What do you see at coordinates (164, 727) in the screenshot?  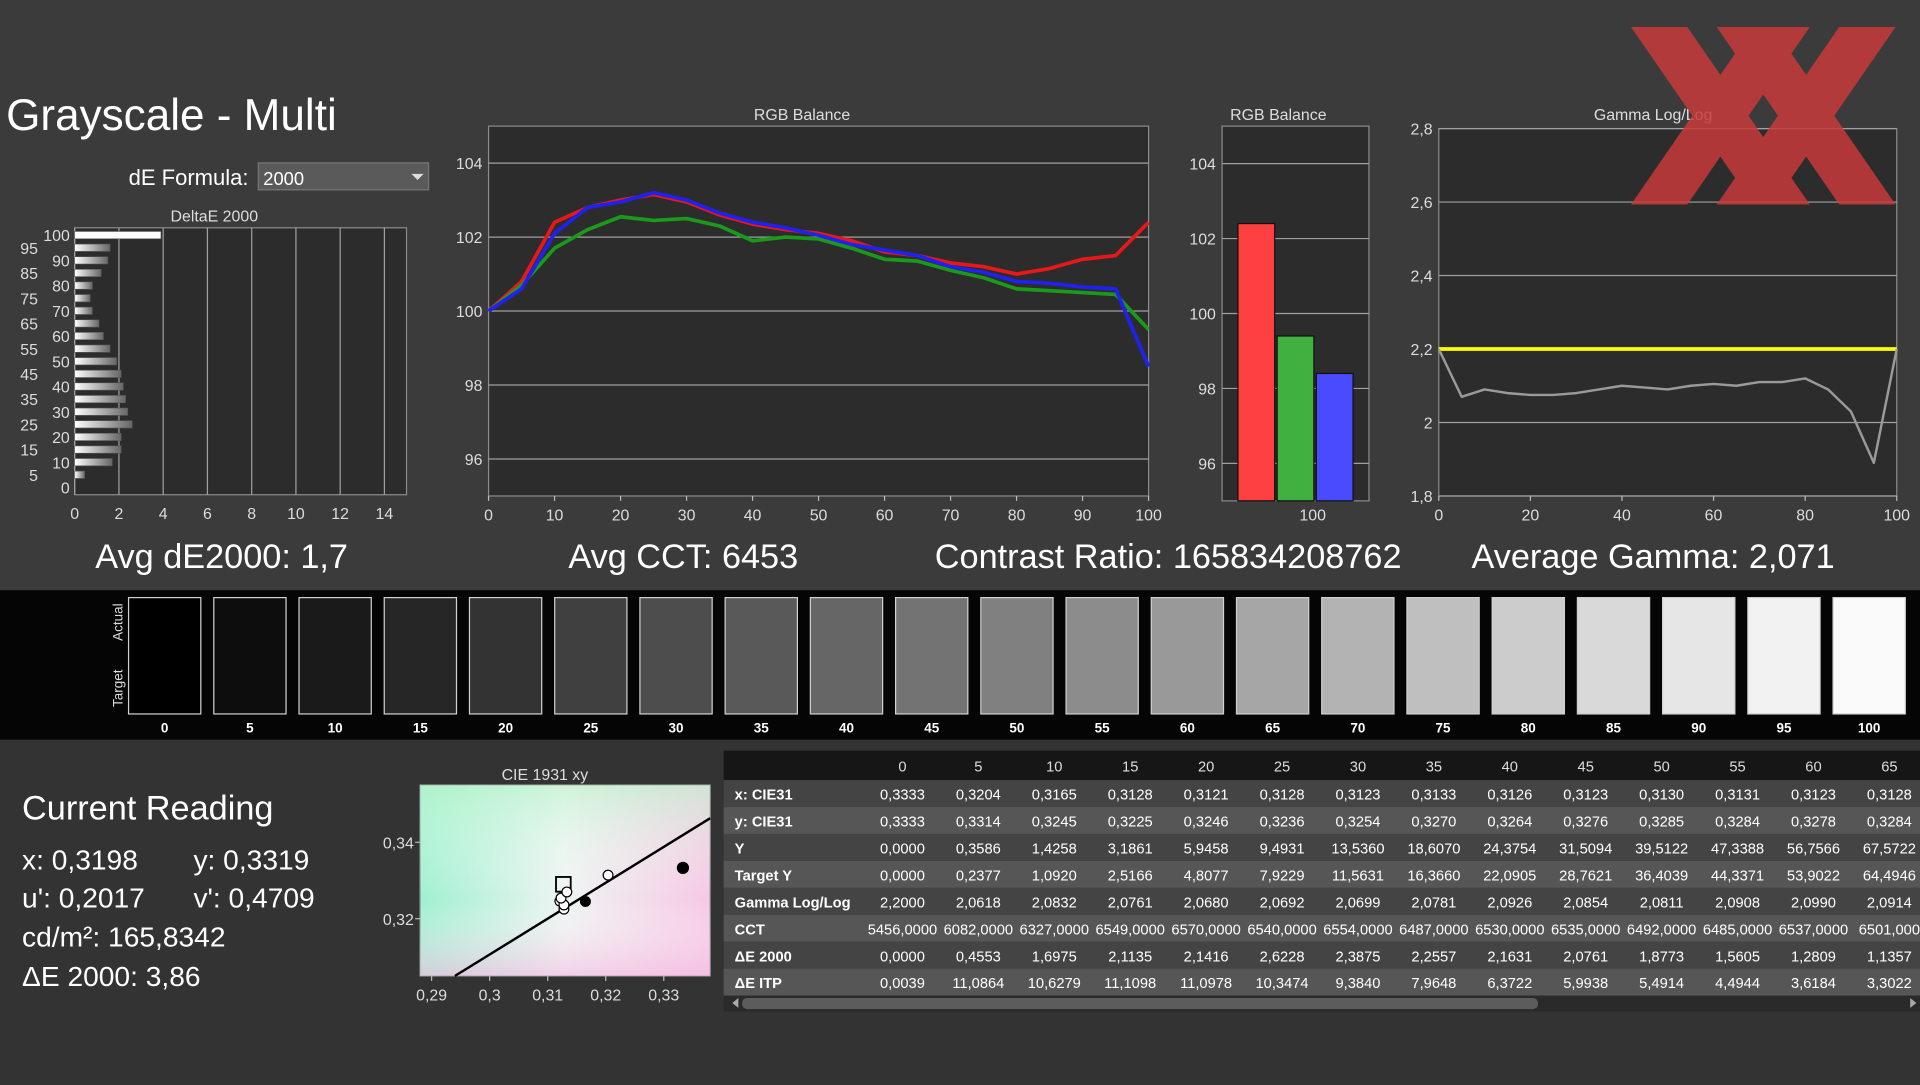 I see `swatch-label: 0` at bounding box center [164, 727].